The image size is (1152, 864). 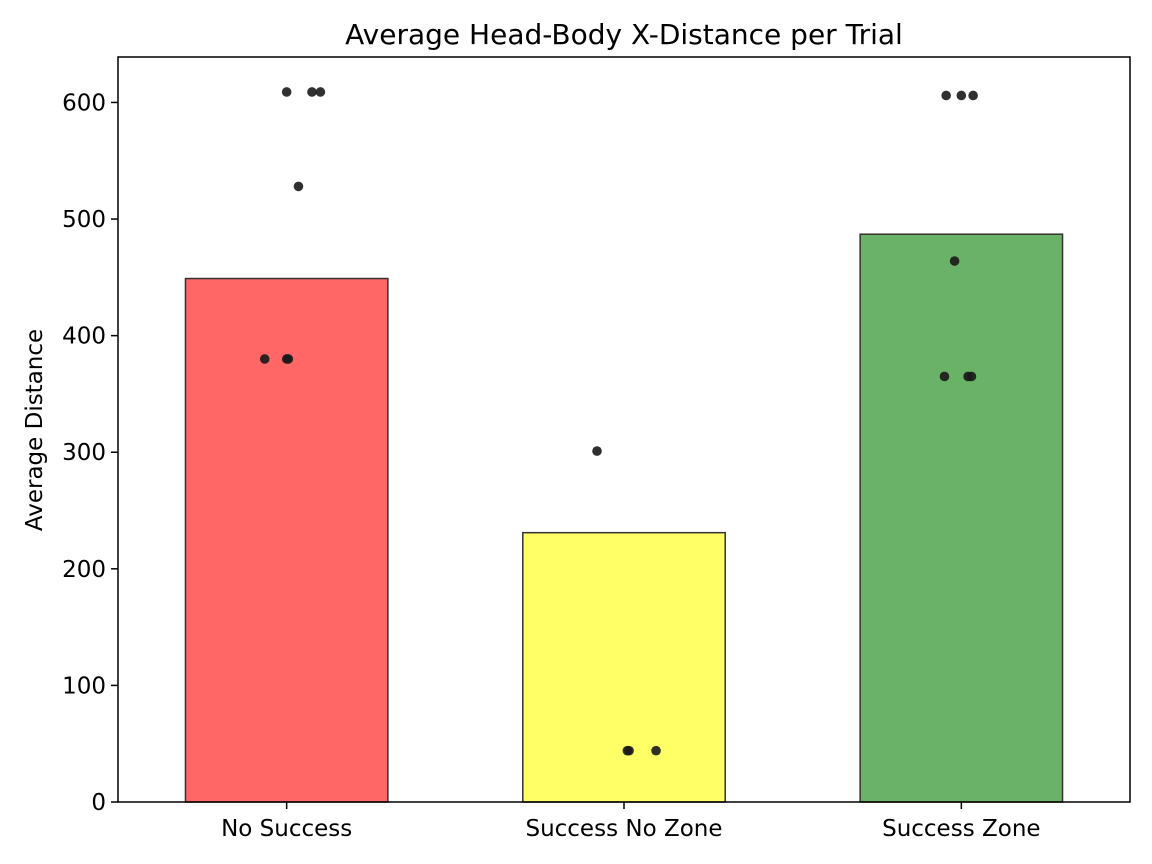 What do you see at coordinates (84, 570) in the screenshot?
I see `y-tick-label-2: 200` at bounding box center [84, 570].